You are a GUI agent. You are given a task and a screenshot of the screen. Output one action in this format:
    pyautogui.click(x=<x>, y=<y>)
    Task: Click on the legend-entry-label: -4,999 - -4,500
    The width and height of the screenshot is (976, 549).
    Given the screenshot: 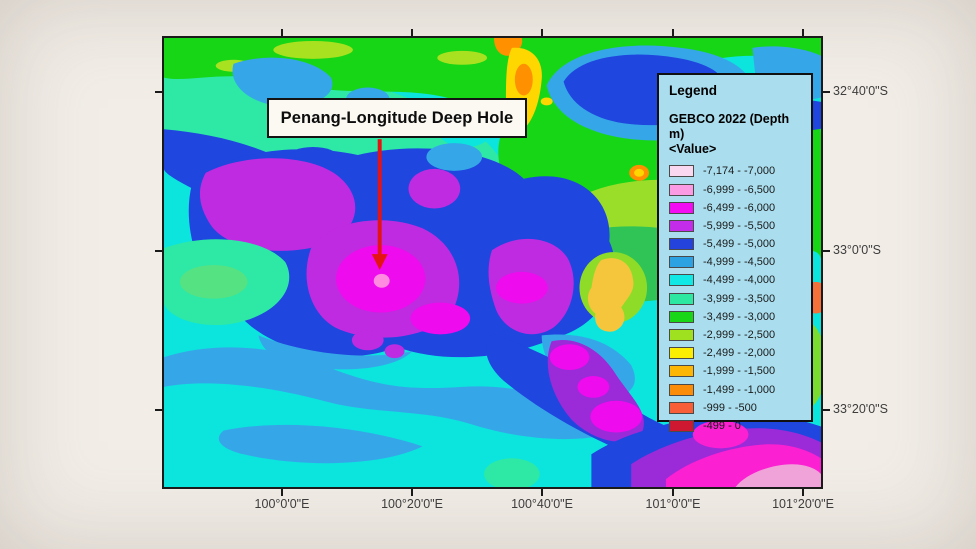 What is the action you would take?
    pyautogui.click(x=739, y=262)
    